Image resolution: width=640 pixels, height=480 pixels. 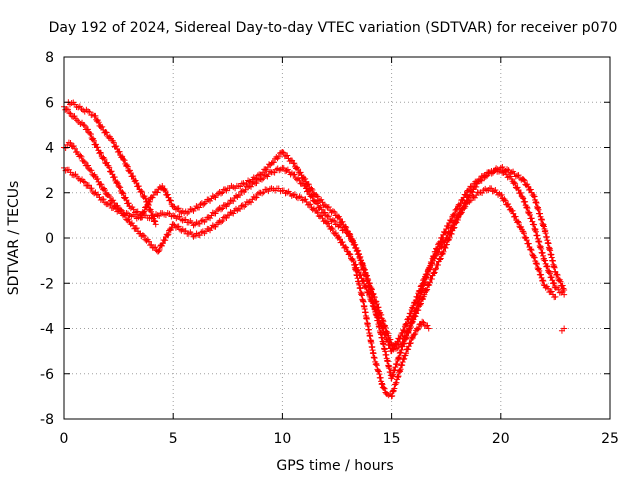 I want to click on x-tick-label: 20, so click(x=501, y=439).